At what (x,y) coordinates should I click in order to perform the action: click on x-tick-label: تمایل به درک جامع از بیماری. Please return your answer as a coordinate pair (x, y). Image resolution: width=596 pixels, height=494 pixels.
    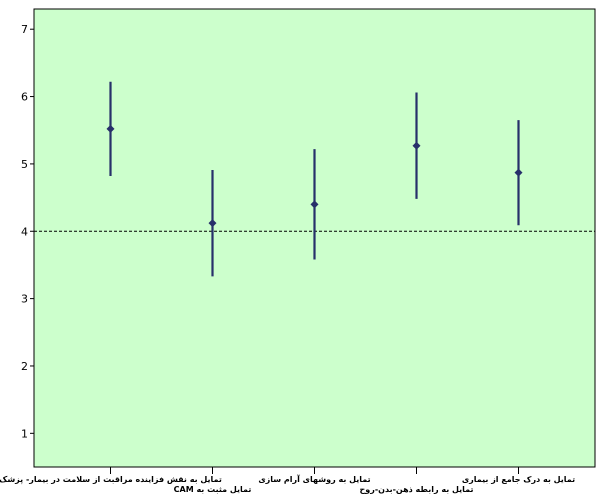
    Looking at the image, I should click on (518, 479).